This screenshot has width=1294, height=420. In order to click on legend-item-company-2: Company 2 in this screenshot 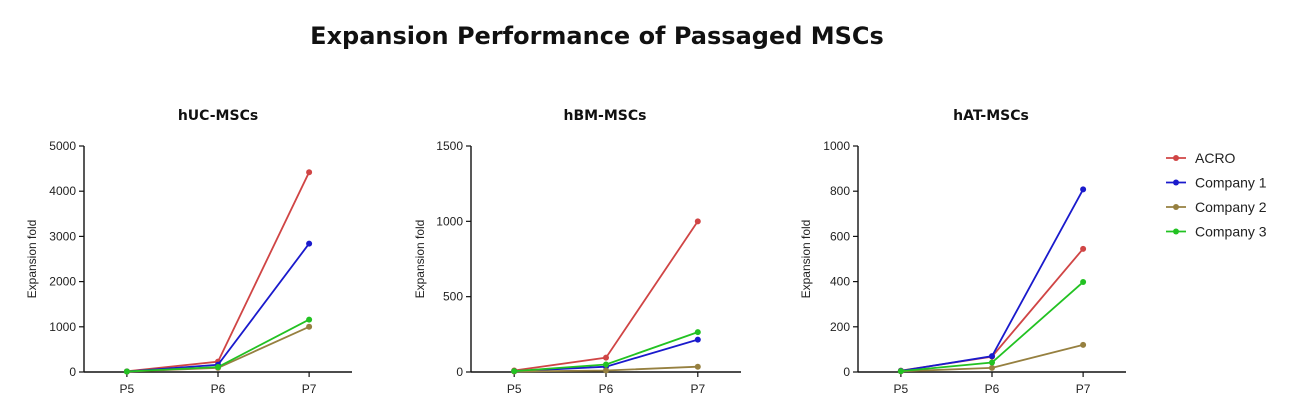, I will do `click(1216, 207)`.